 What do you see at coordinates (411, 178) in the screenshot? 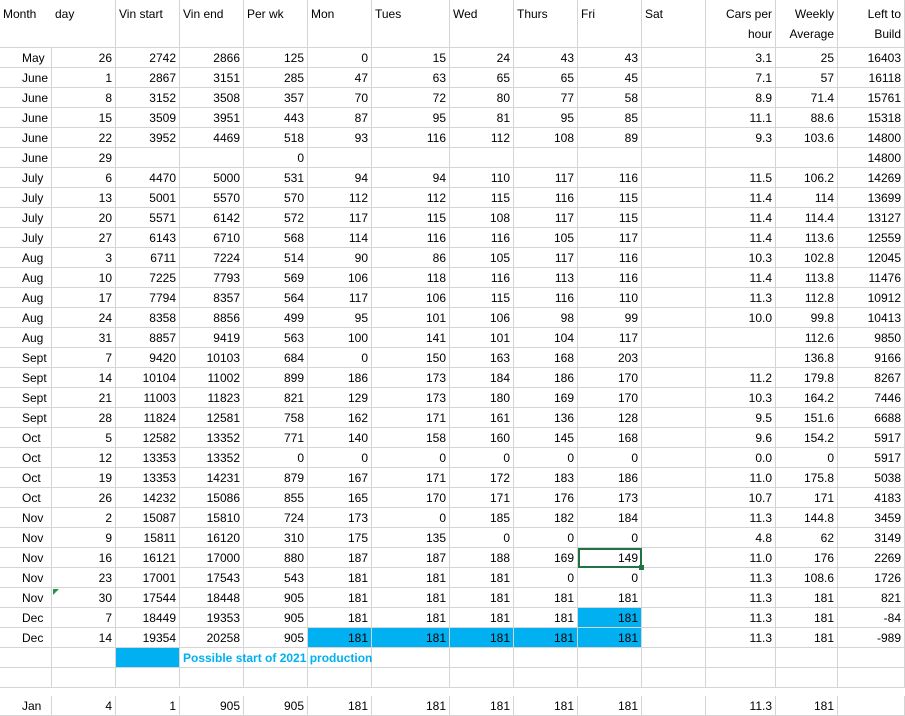
I see `cell-tues: 94` at bounding box center [411, 178].